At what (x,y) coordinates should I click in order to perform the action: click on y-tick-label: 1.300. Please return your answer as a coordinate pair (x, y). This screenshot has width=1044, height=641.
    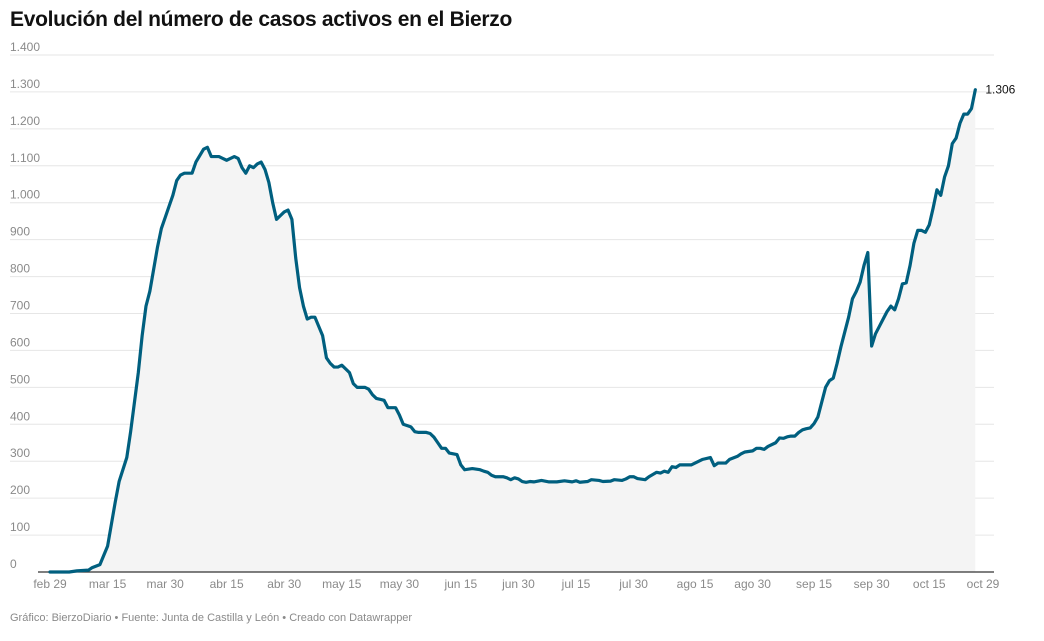
    Looking at the image, I should click on (25, 84).